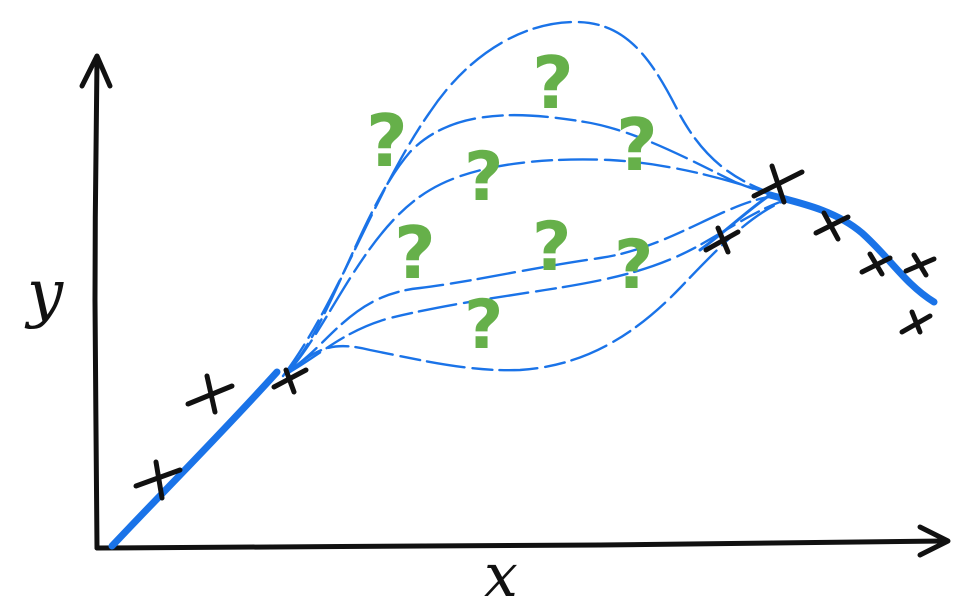 Image resolution: width=974 pixels, height=606 pixels. Describe the element at coordinates (194, 459) in the screenshot. I see `known-curve-left` at that location.